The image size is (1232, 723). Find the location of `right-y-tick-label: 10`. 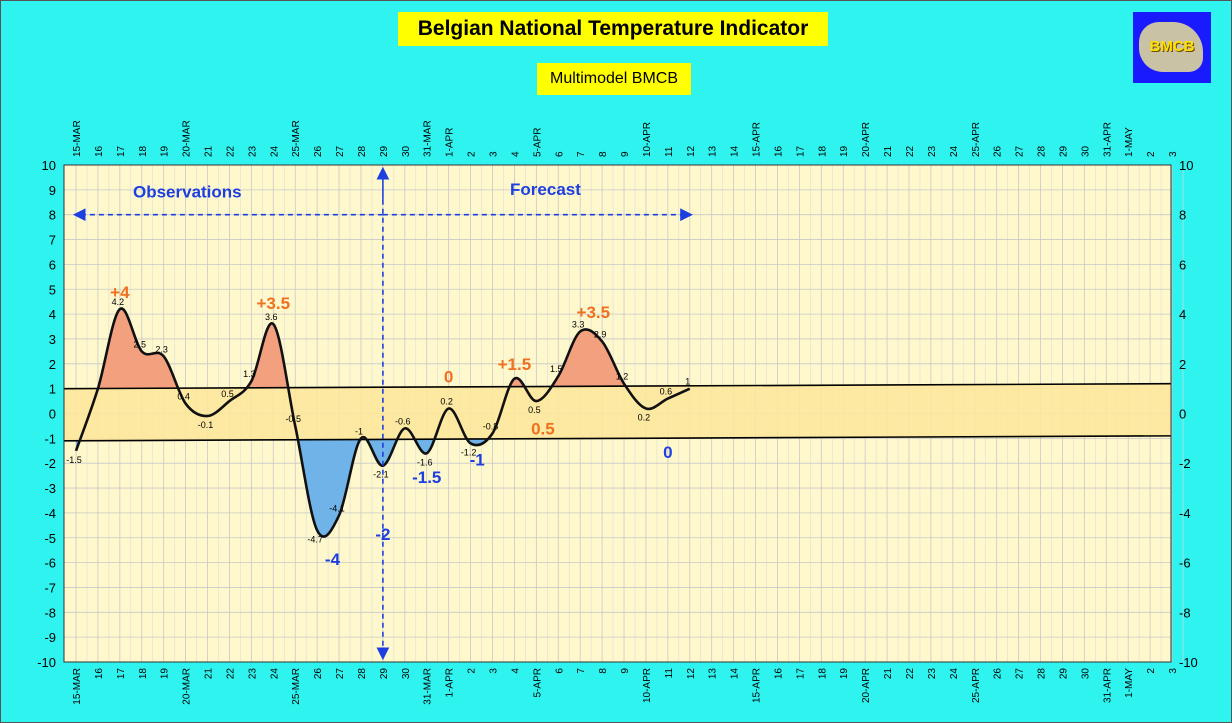

right-y-tick-label: 10 is located at coordinates (1186, 165).